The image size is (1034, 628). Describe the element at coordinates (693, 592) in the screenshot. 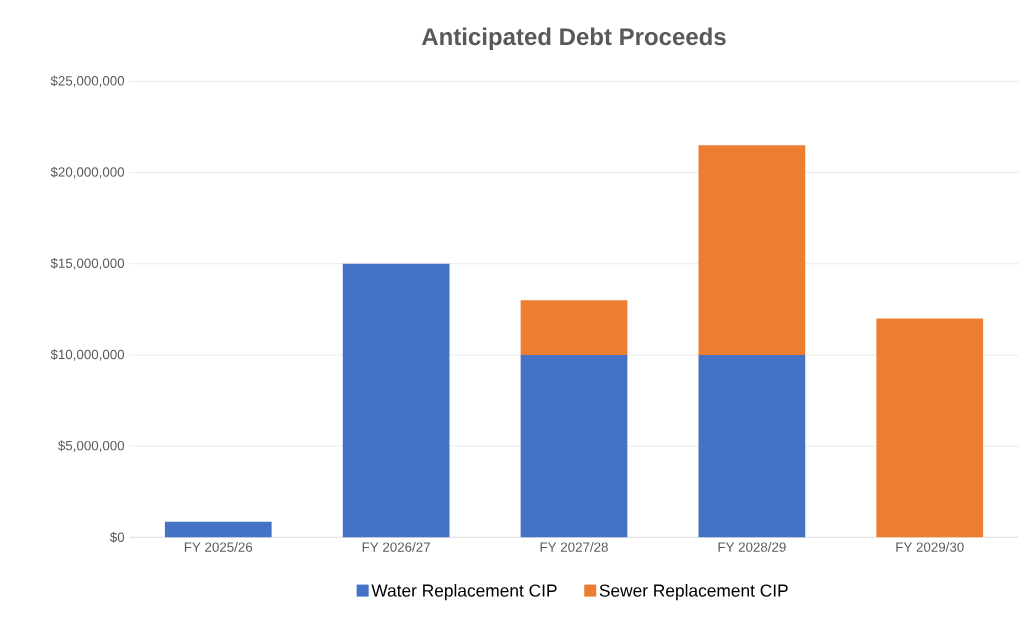

I see `legend-label: Sewer Replacement CIP` at that location.